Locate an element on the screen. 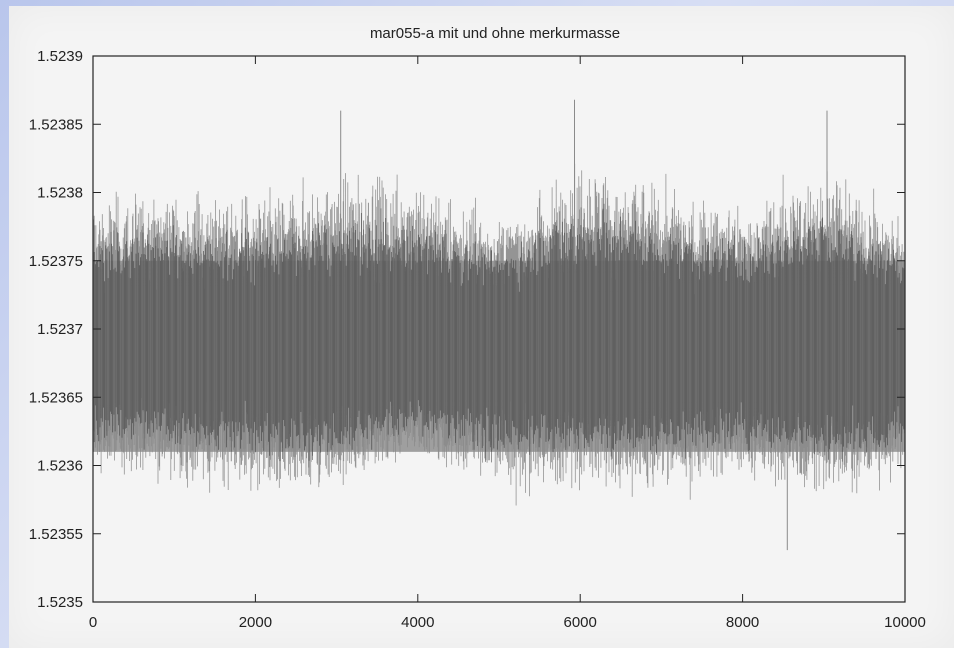 The width and height of the screenshot is (954, 648). y-tick-label: 1.5235 is located at coordinates (60, 602).